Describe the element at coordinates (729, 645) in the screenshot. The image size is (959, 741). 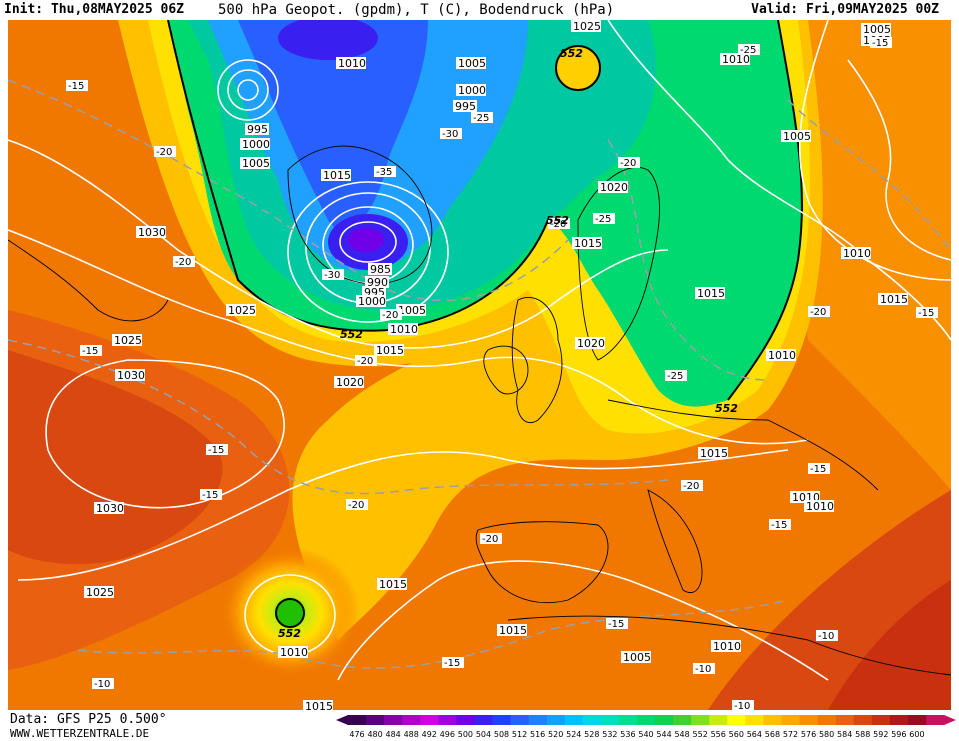
I see `coast-north-africa` at that location.